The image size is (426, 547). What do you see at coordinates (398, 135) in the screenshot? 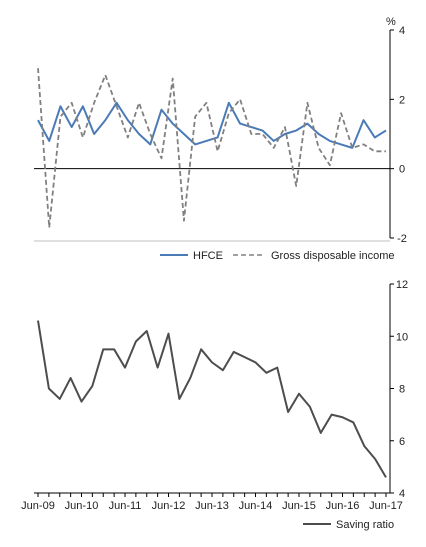
I see `top-chart-y-ticks: -2 0 2 4` at bounding box center [398, 135].